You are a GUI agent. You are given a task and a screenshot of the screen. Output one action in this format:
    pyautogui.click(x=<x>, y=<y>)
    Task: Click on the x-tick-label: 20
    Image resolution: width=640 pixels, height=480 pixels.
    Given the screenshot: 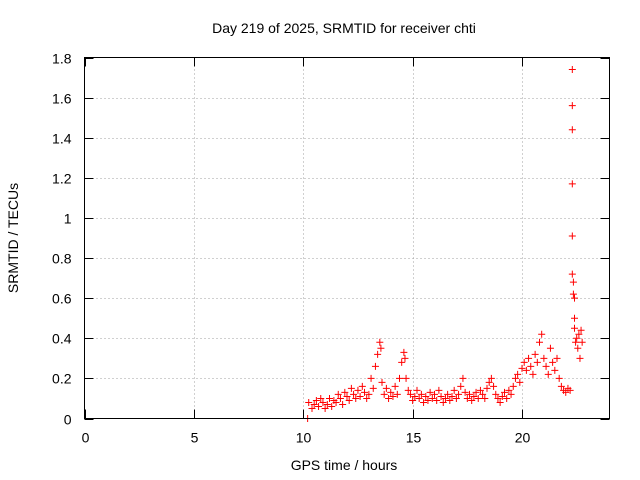 What is the action you would take?
    pyautogui.click(x=523, y=438)
    